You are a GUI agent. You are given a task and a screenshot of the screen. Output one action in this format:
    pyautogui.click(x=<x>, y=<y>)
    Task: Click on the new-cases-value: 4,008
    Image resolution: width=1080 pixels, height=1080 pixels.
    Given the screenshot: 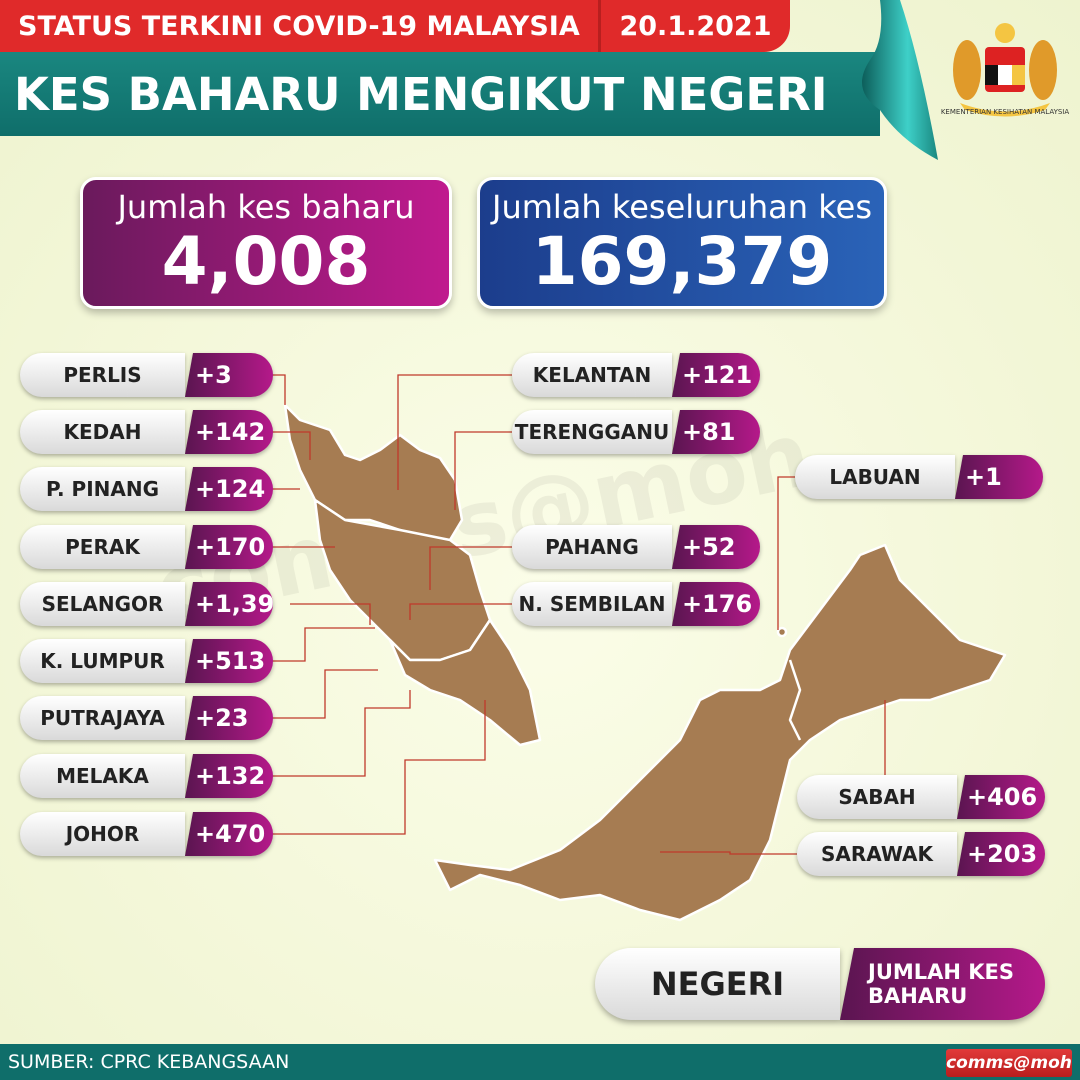 What is the action you would take?
    pyautogui.click(x=266, y=261)
    